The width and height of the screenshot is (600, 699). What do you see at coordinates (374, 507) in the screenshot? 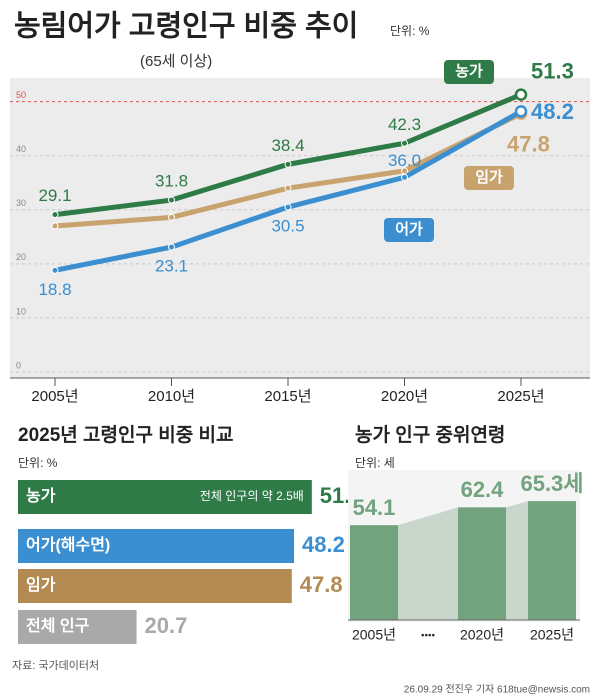
I see `value-label: 54.1` at bounding box center [374, 507].